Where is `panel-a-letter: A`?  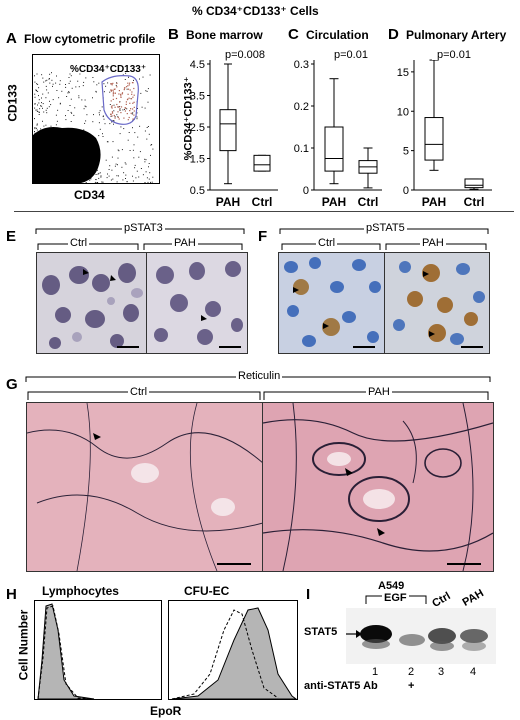 panel-a-letter: A is located at coordinates (11, 38).